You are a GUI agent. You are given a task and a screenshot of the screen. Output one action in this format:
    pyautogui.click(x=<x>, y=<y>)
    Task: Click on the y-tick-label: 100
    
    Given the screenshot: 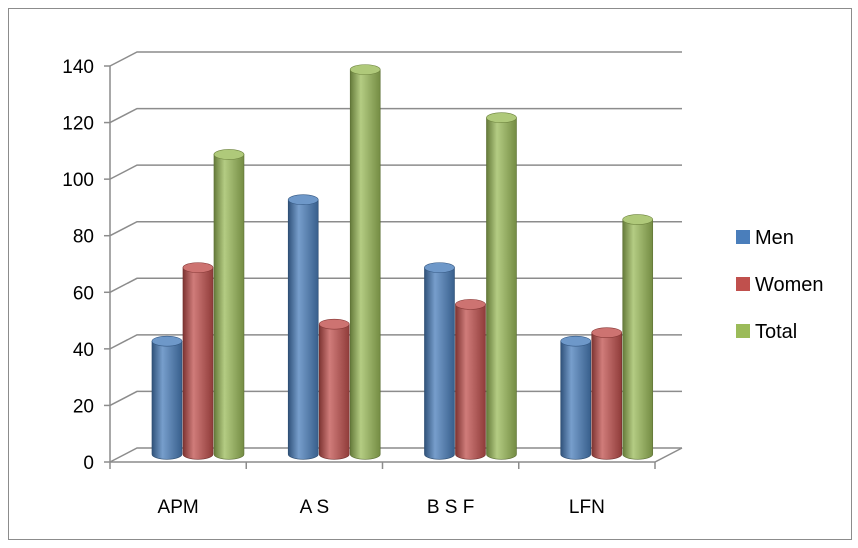 What is the action you would take?
    pyautogui.click(x=78, y=180)
    